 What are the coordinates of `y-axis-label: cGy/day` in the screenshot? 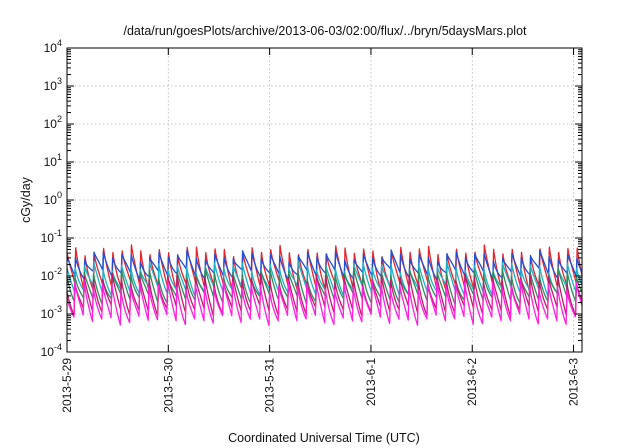 It's located at (26, 199).